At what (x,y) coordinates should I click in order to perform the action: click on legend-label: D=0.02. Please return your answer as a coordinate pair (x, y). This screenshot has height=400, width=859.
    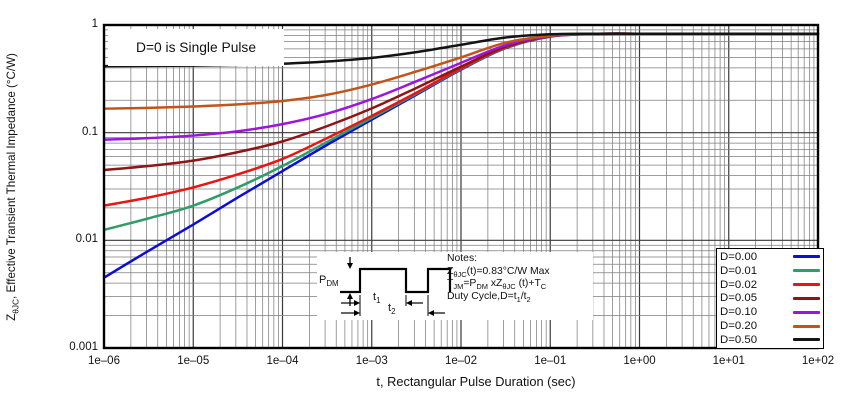
    Looking at the image, I should click on (739, 284).